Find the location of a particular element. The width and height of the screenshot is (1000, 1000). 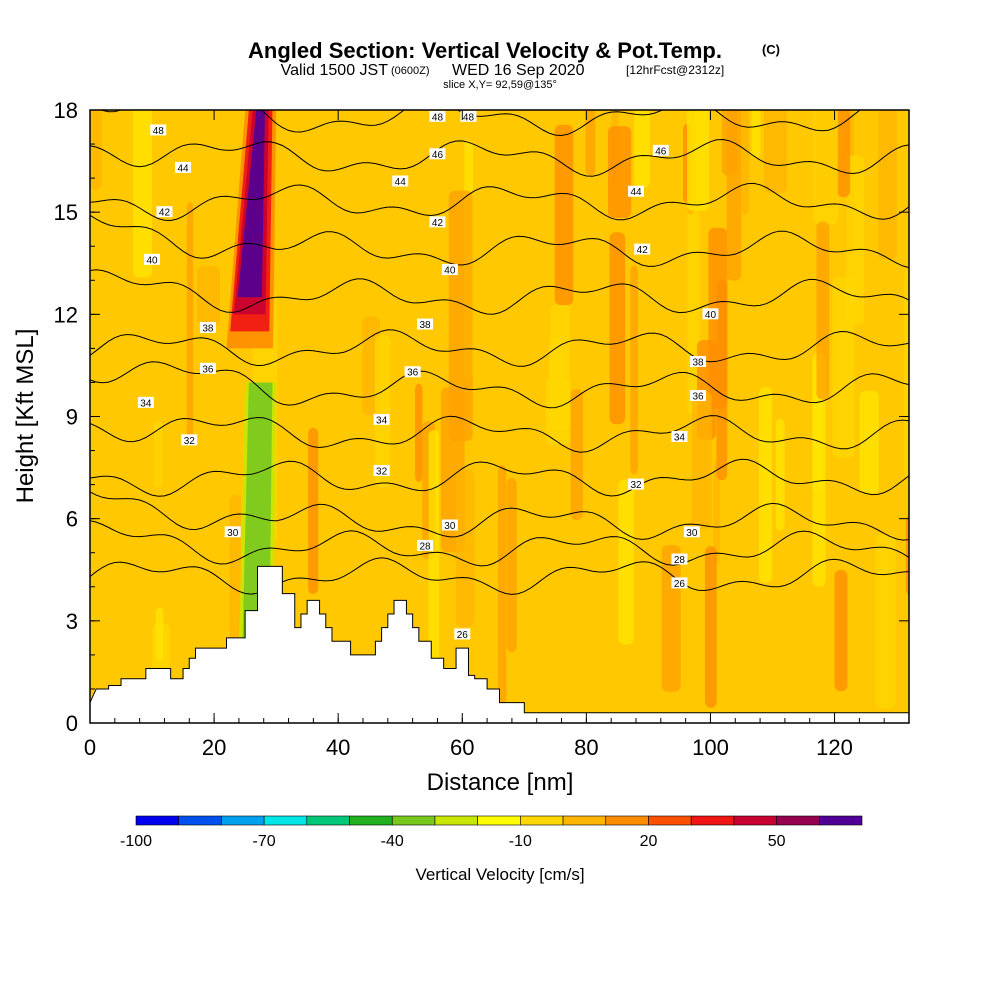

contour-label: 36 is located at coordinates (698, 396).